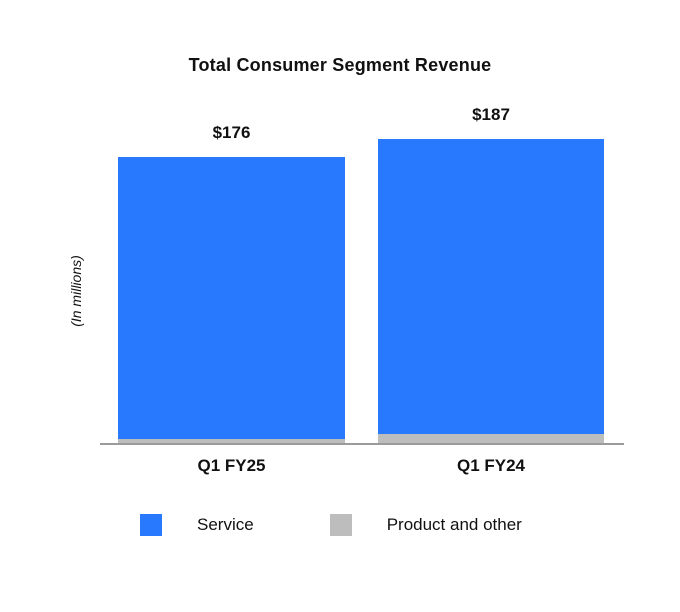 This screenshot has height=612, width=680. I want to click on product-color-swatch, so click(340, 525).